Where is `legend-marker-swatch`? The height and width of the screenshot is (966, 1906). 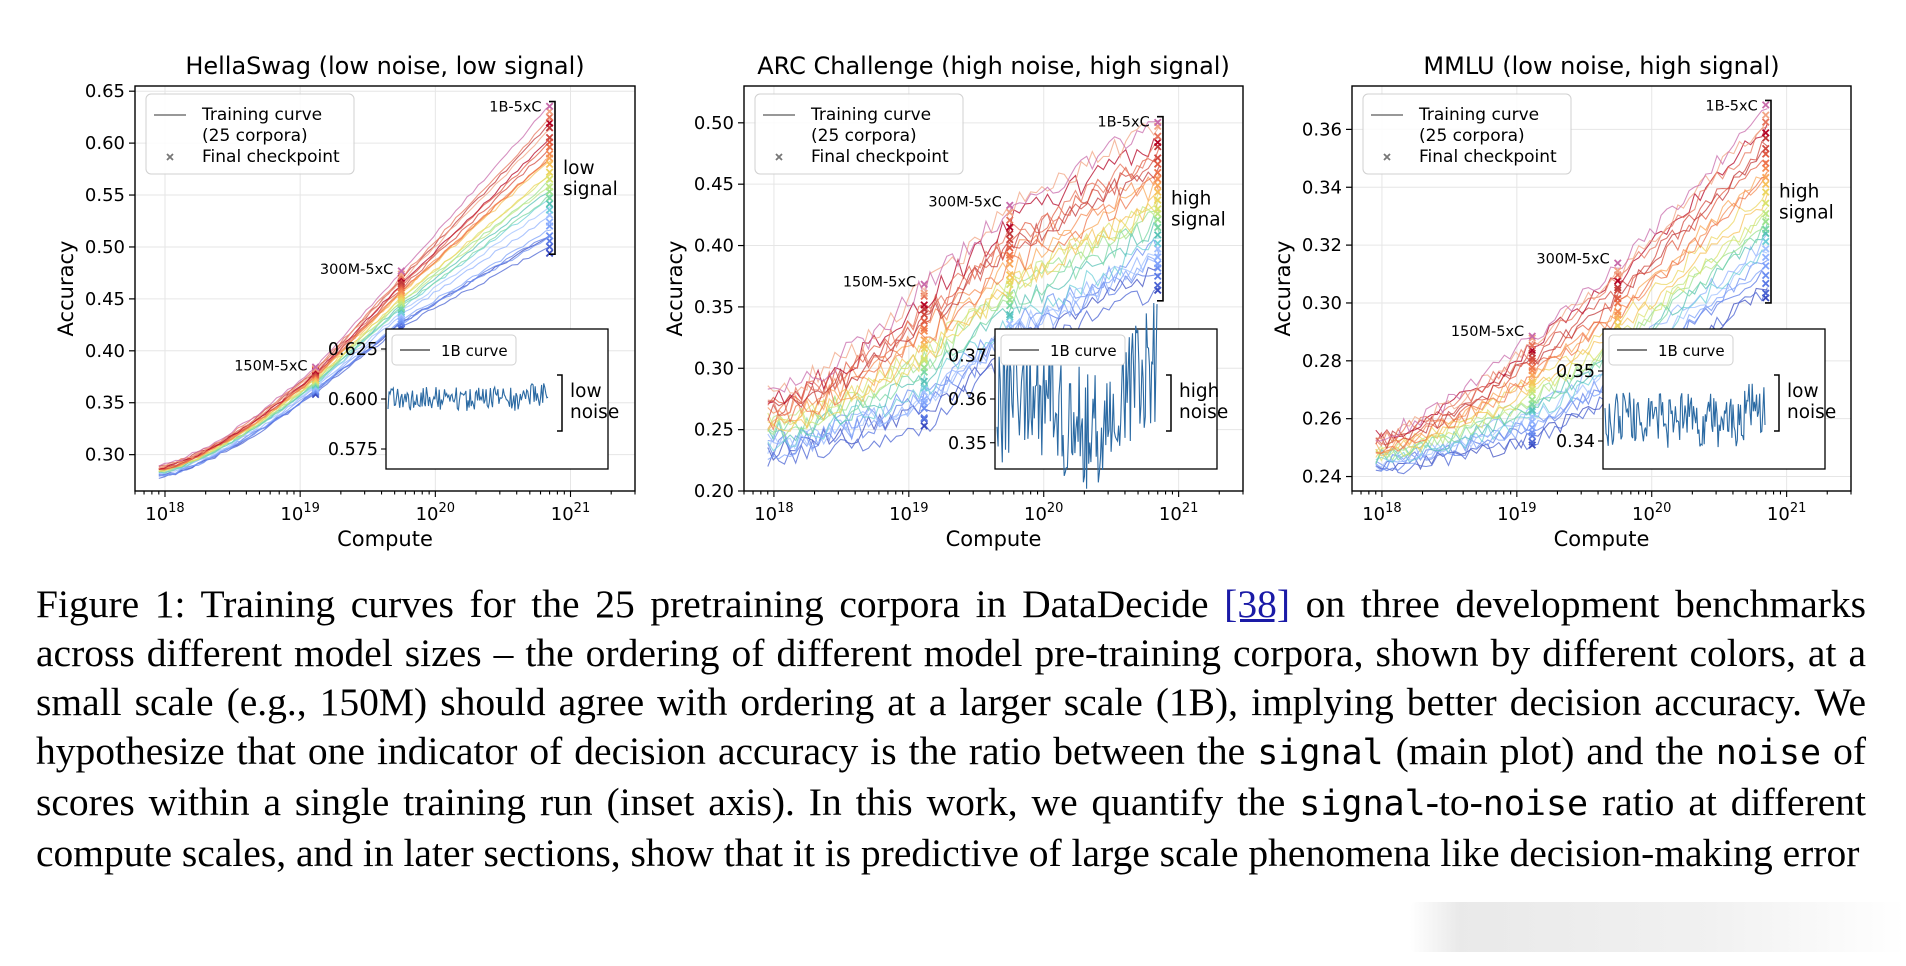
legend-marker-swatch is located at coordinates (1387, 157).